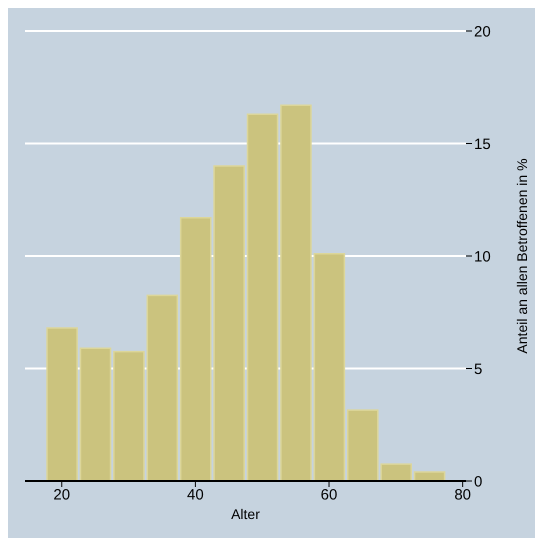  Describe the element at coordinates (478, 481) in the screenshot. I see `y-tick-label: 0` at that location.